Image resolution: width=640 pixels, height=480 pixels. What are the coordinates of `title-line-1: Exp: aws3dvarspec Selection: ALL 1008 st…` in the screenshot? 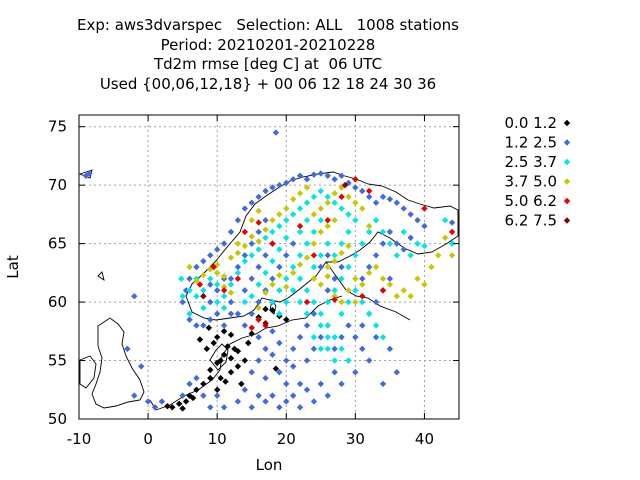 It's located at (268, 25).